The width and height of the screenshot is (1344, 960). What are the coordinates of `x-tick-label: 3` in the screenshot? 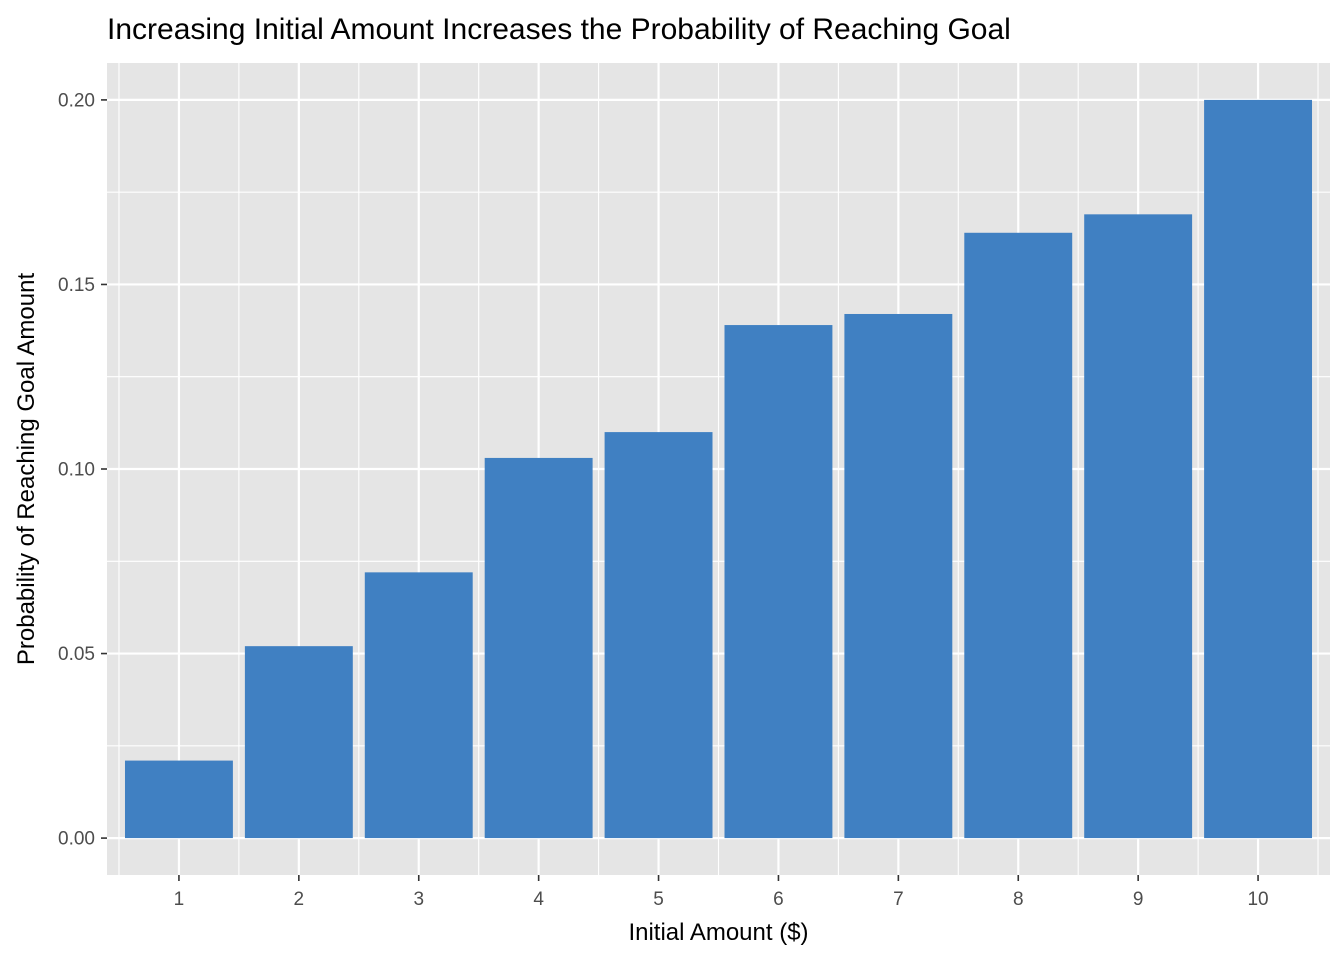 It's located at (418, 899).